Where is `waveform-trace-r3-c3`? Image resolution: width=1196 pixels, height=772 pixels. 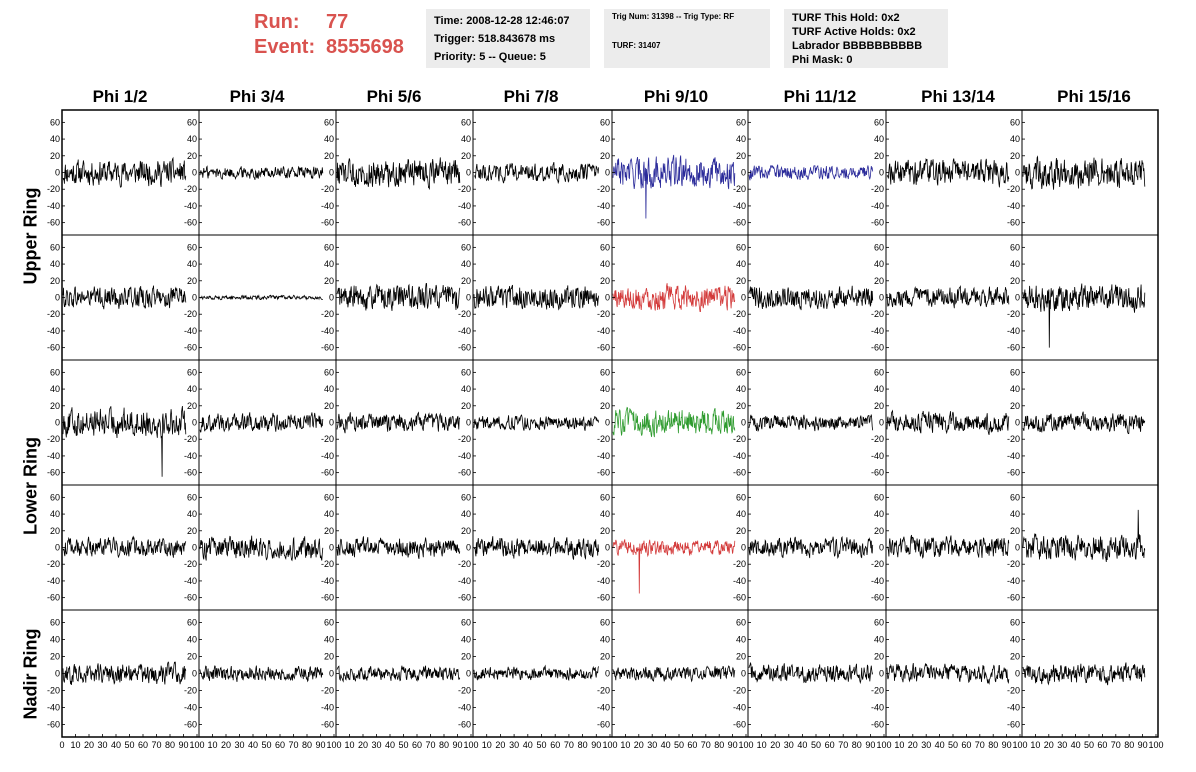
waveform-trace-r3-c3 is located at coordinates (536, 548).